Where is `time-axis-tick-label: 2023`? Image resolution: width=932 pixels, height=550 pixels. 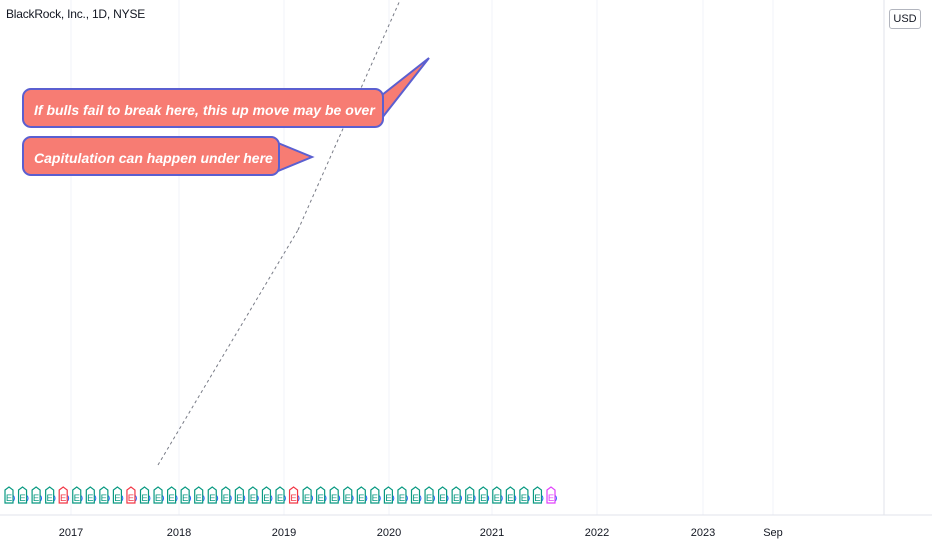 time-axis-tick-label: 2023 is located at coordinates (703, 533).